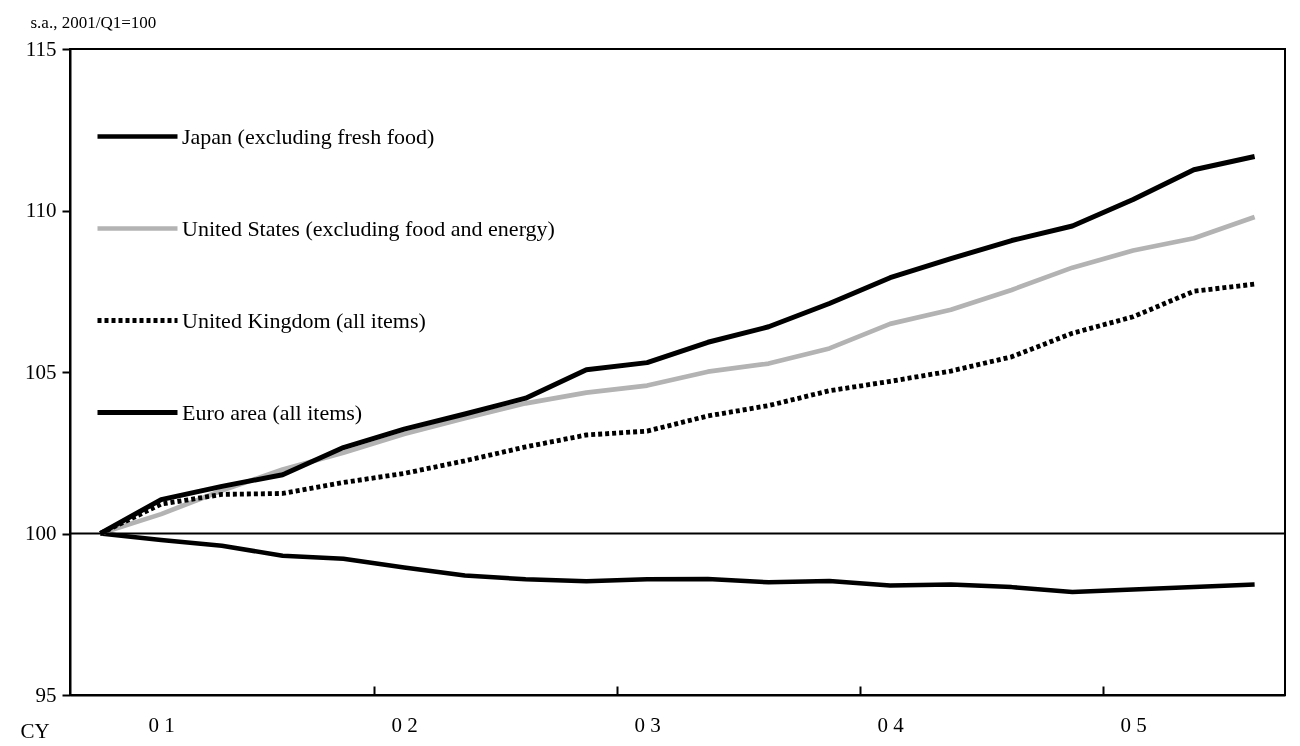 This screenshot has height=746, width=1300. I want to click on y-tick-label: 105, so click(41, 371).